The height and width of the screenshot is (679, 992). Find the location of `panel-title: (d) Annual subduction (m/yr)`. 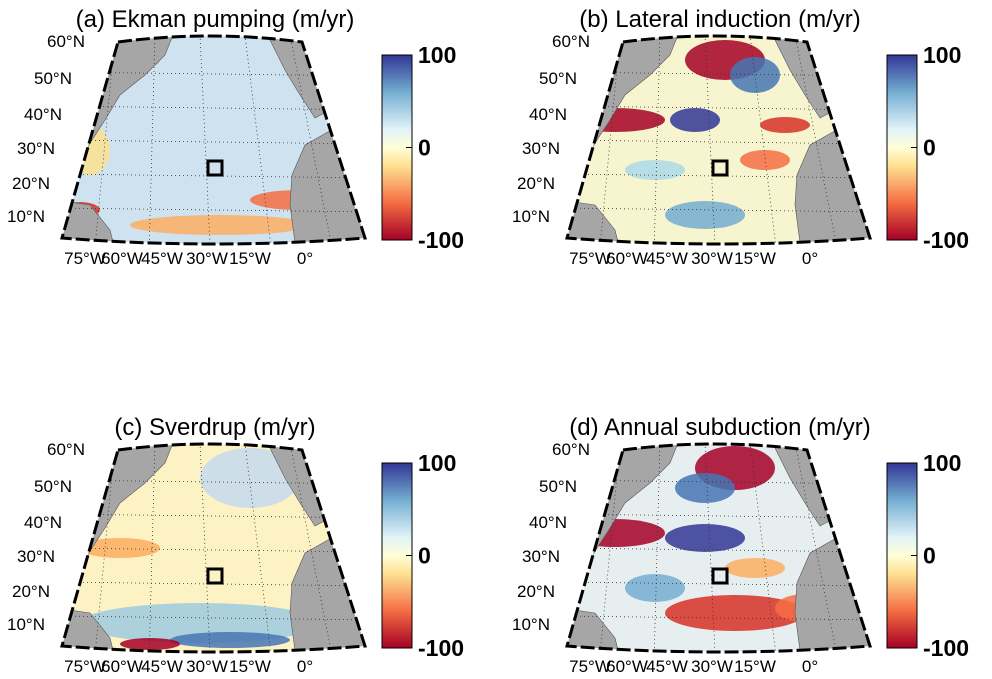

panel-title: (d) Annual subduction (m/yr) is located at coordinates (719, 427).